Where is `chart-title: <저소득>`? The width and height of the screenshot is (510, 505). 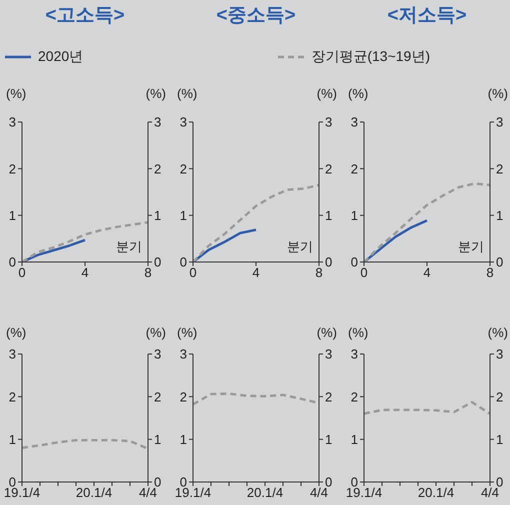 chart-title: <저소득> is located at coordinates (427, 16).